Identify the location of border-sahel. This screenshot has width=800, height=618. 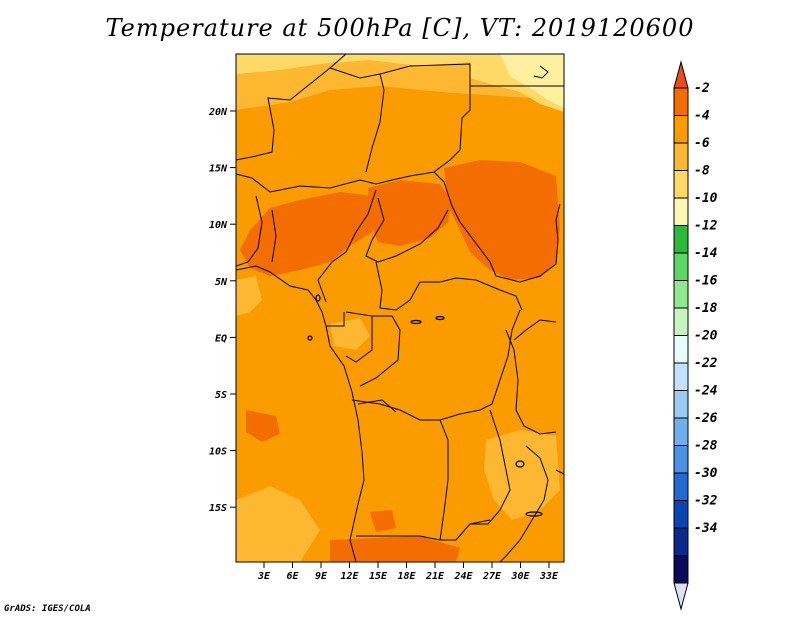
(340, 182).